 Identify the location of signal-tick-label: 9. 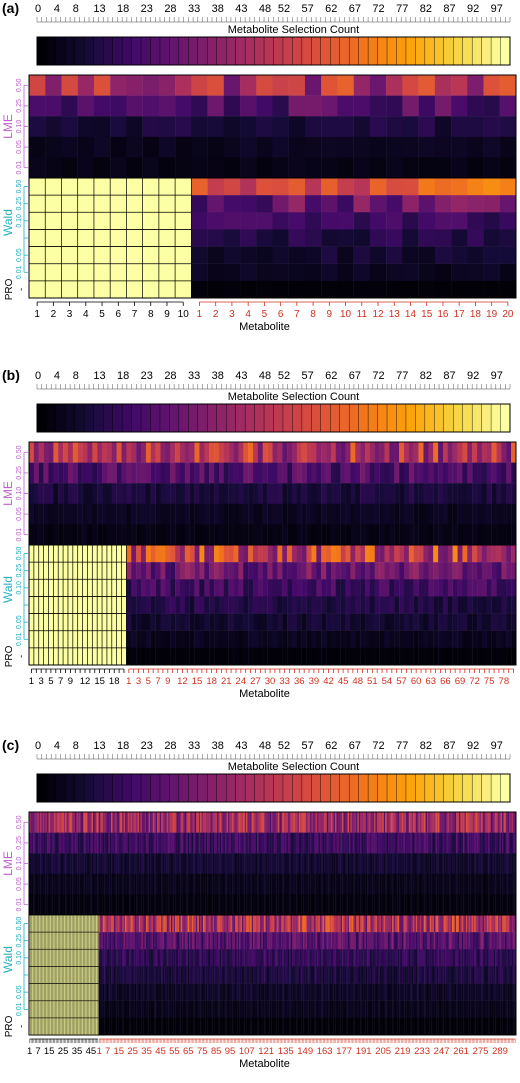
(70, 681).